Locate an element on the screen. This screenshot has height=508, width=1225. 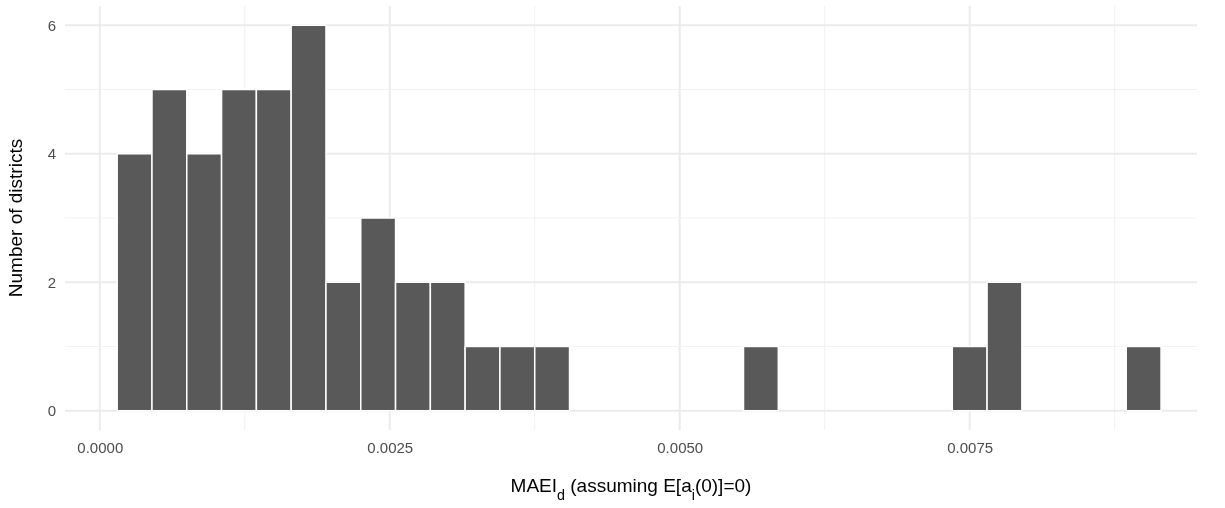
y-axis-title: Number of districts is located at coordinates (15, 218).